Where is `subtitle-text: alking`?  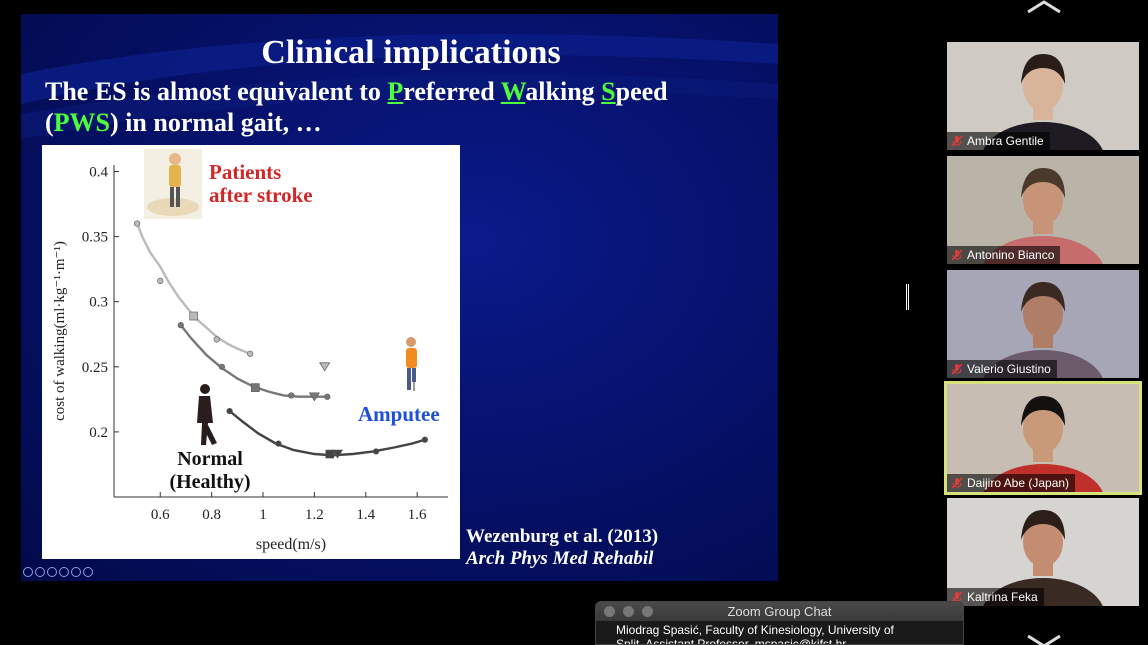
subtitle-text: alking is located at coordinates (563, 91).